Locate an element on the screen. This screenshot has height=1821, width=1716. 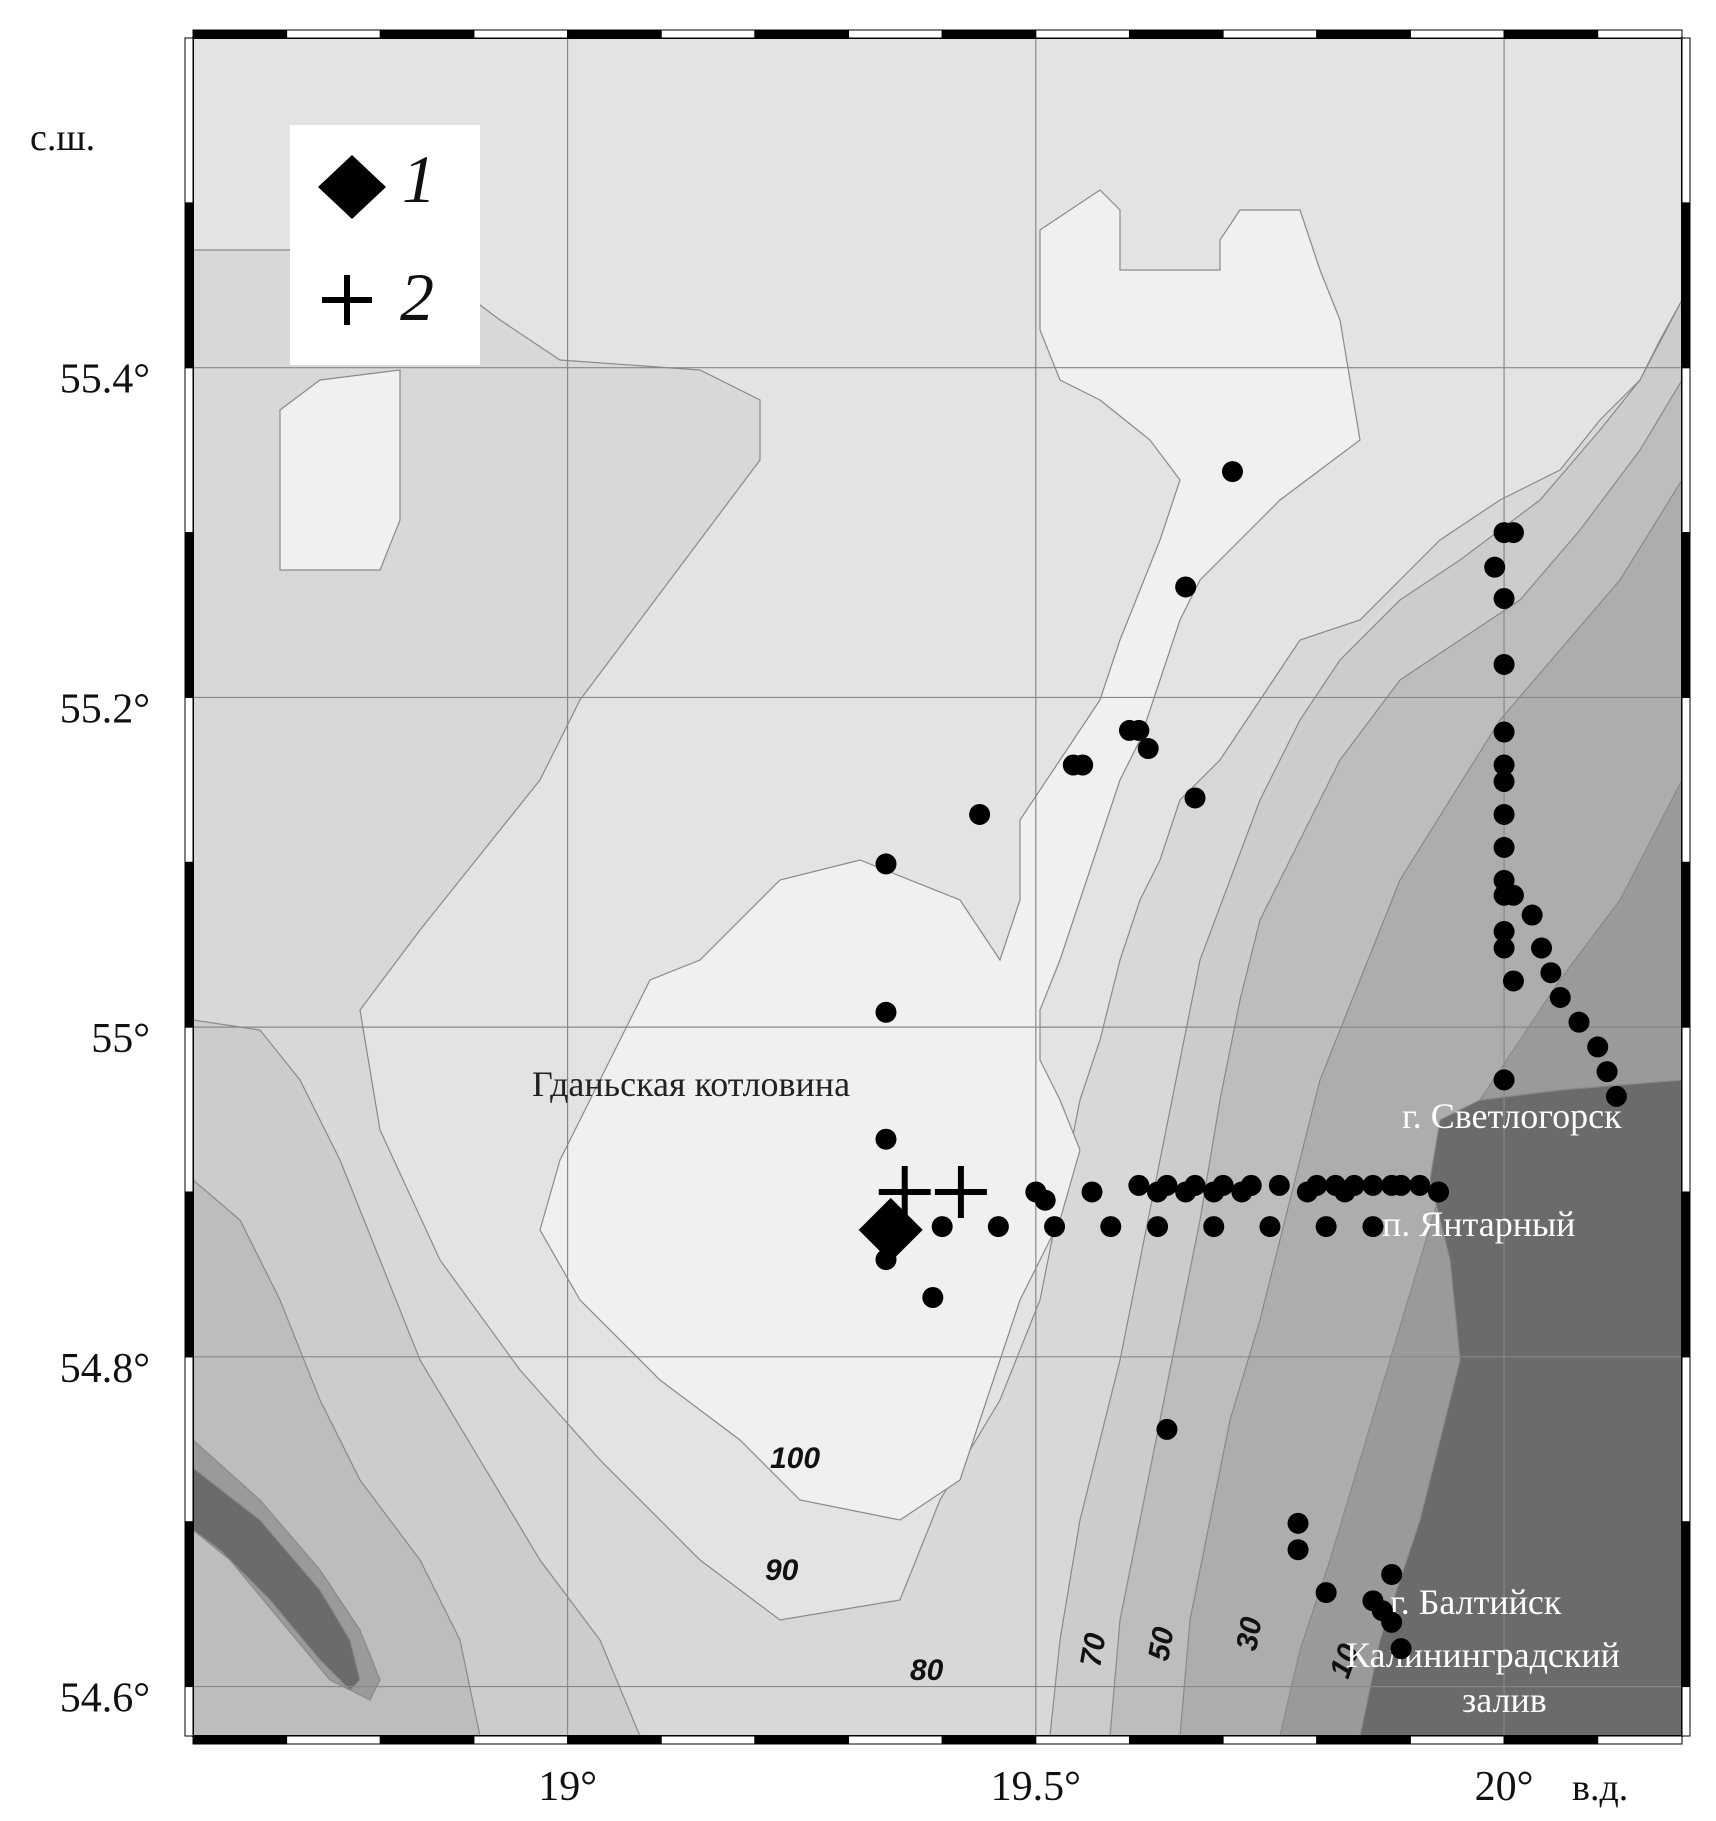
land is located at coordinates (277, 1579).